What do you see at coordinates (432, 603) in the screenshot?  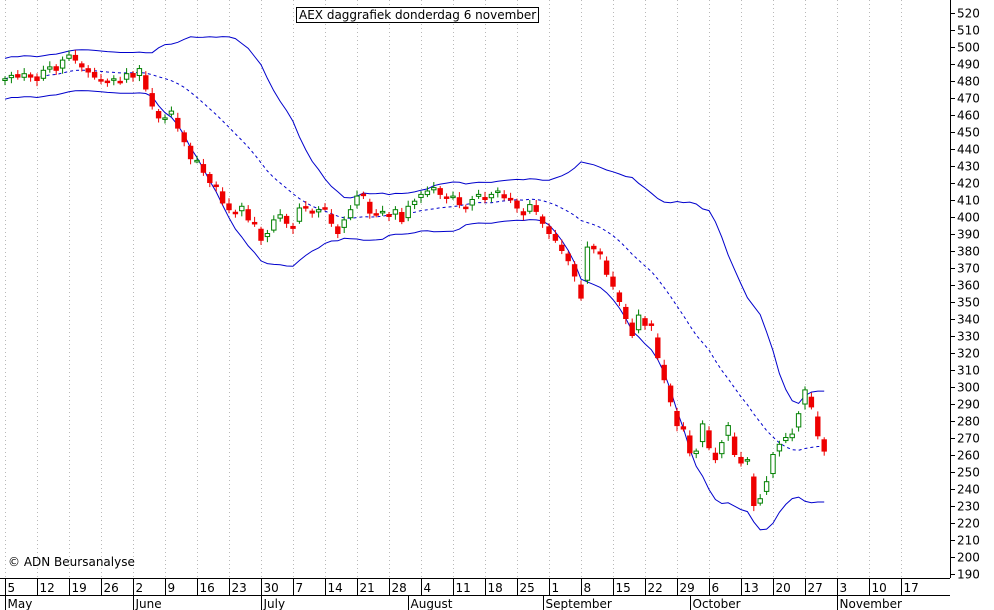 I see `month-label: August` at bounding box center [432, 603].